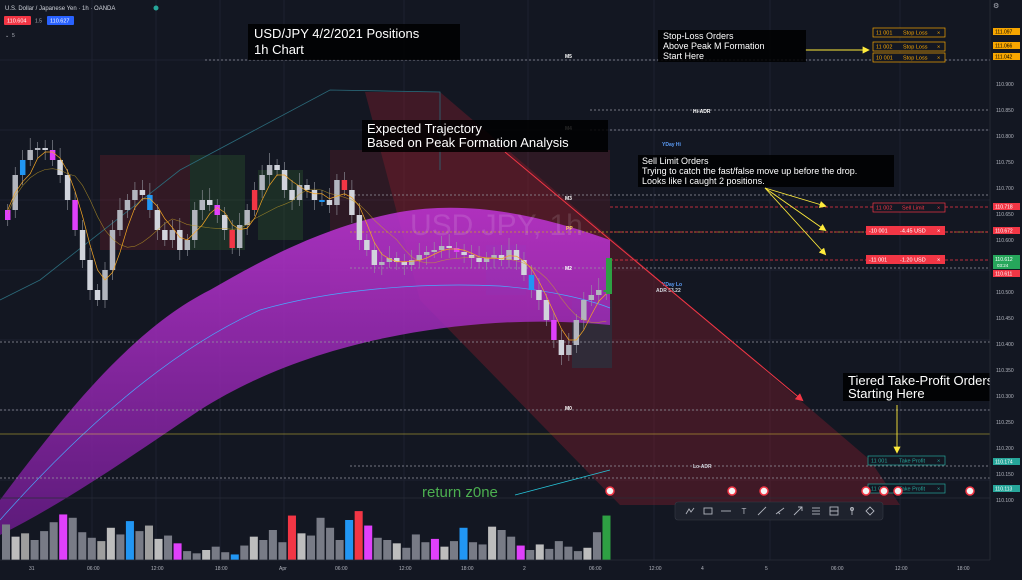  I want to click on arrow-icon, so click(798, 511).